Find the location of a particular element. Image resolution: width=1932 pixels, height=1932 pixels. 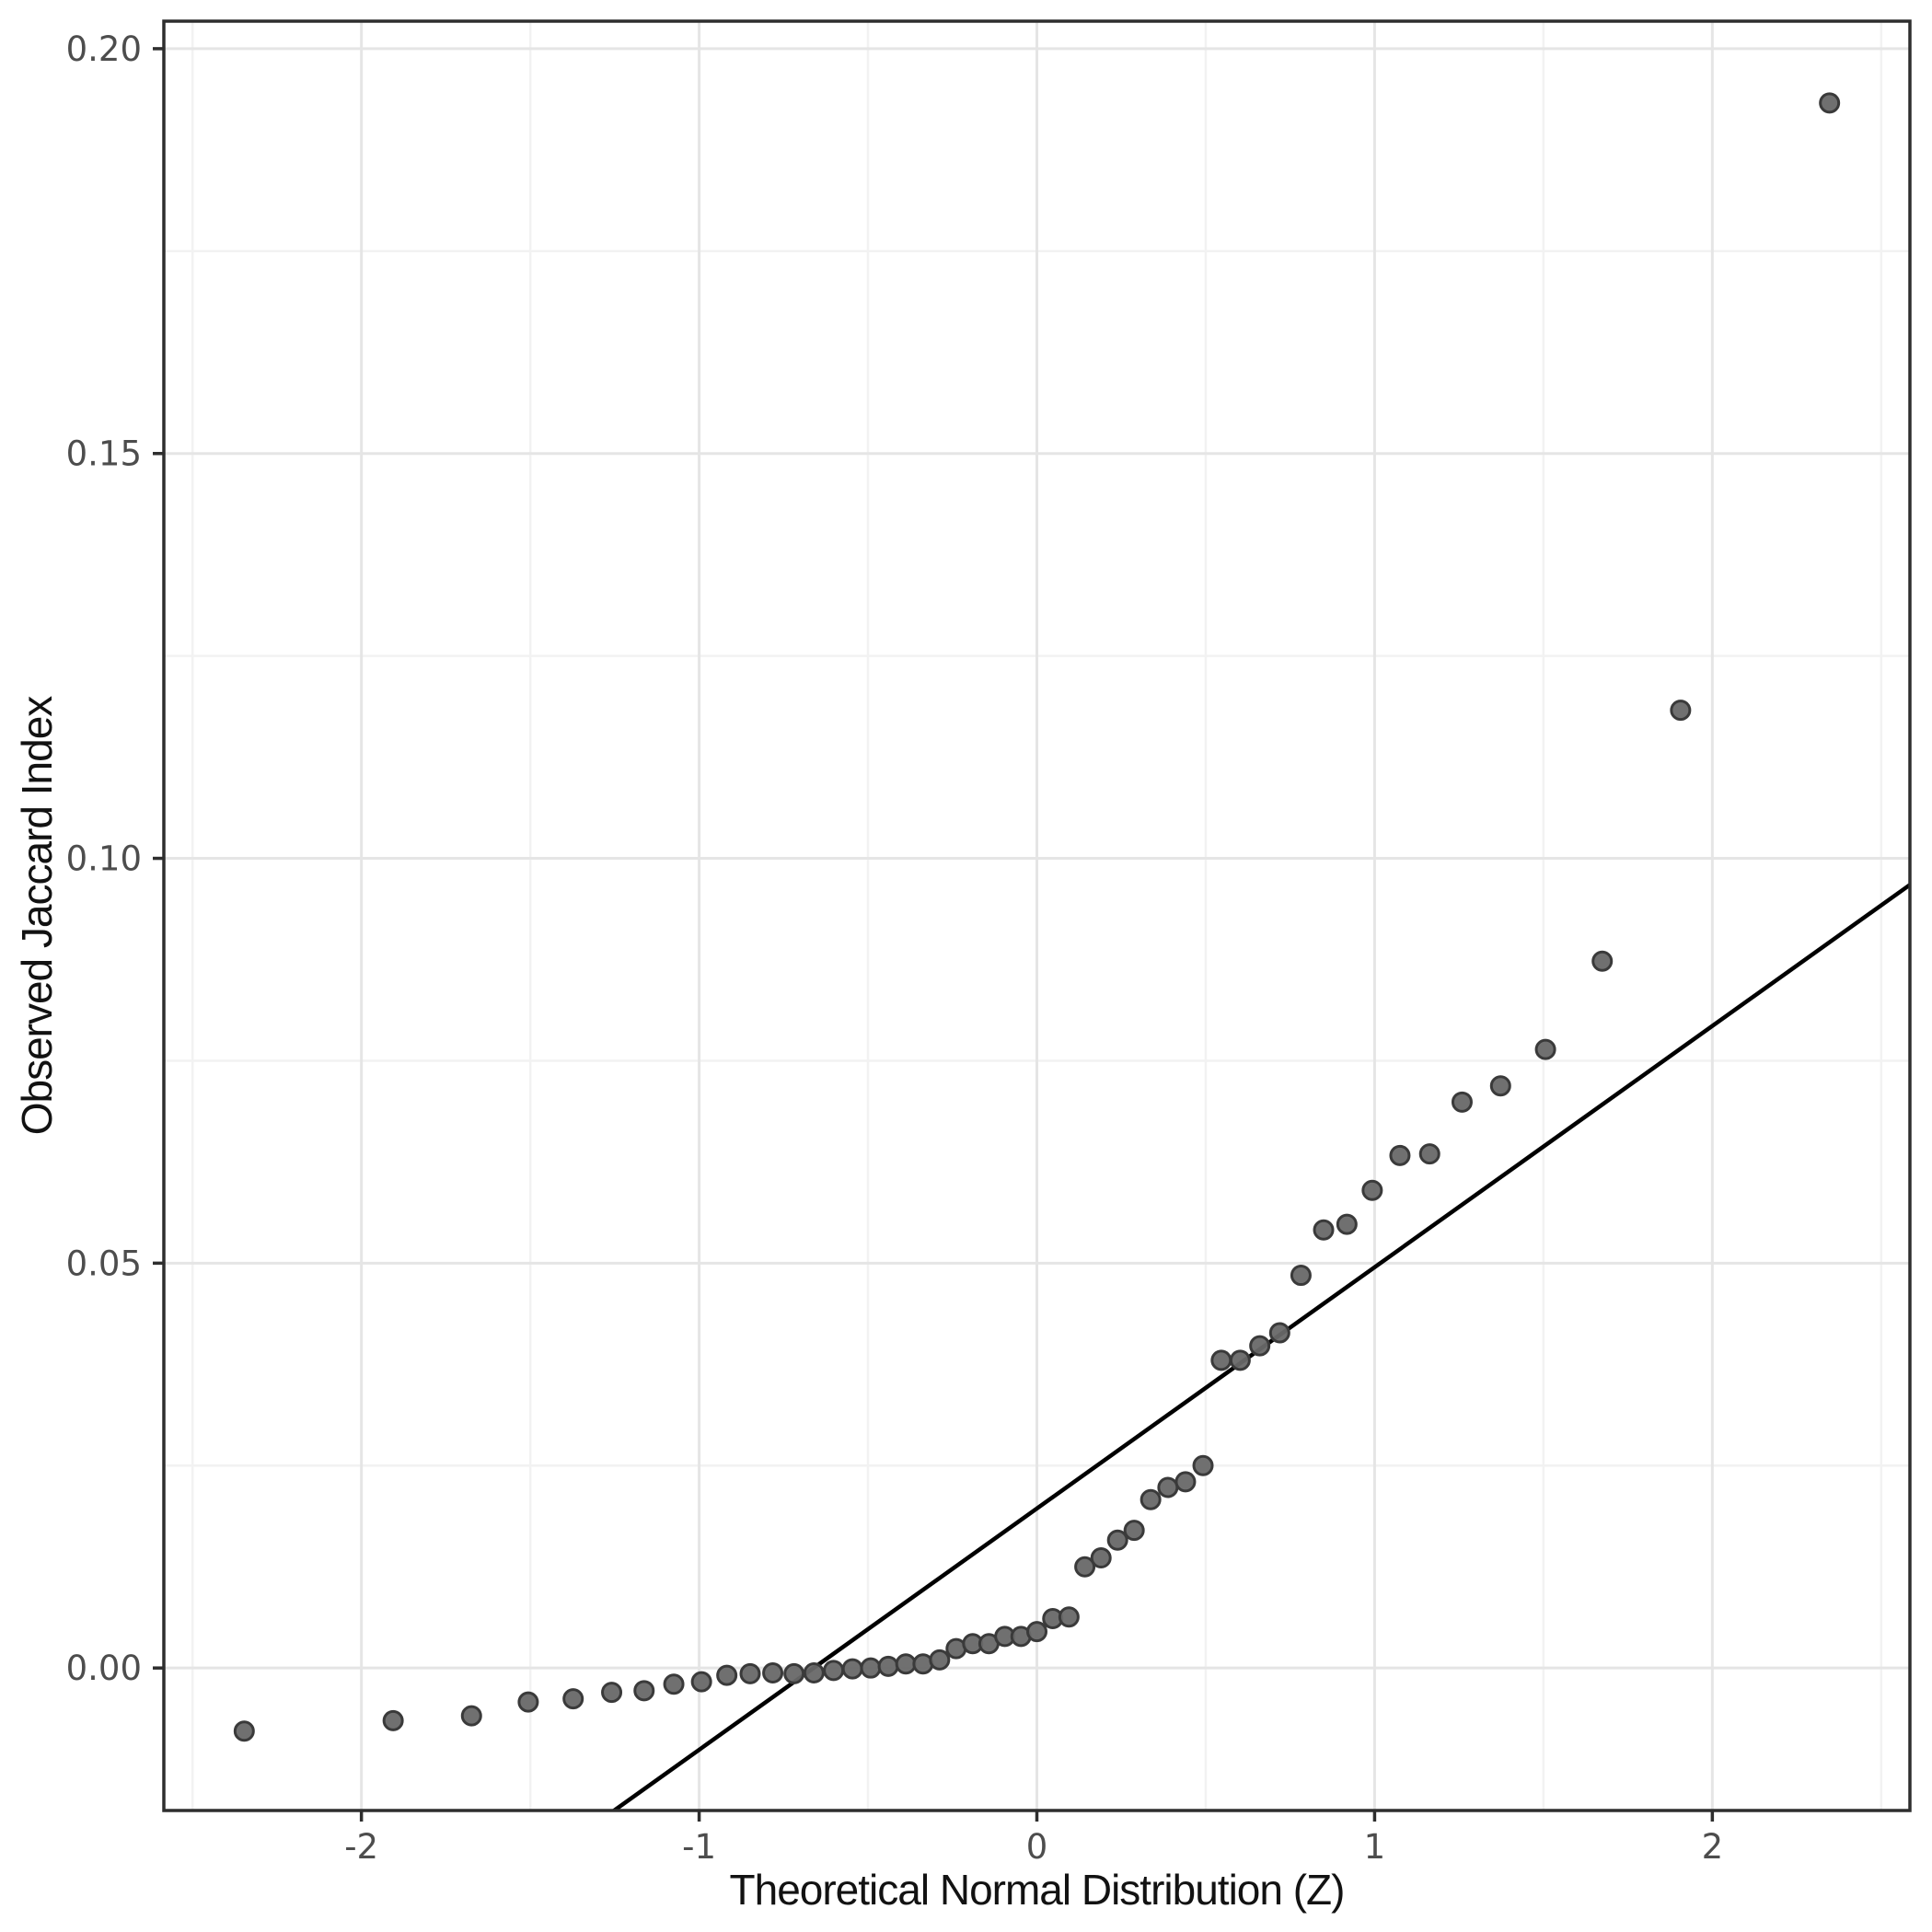

x-axis-title: Theoretical Normal Distribution (Z) is located at coordinates (1037, 1890).